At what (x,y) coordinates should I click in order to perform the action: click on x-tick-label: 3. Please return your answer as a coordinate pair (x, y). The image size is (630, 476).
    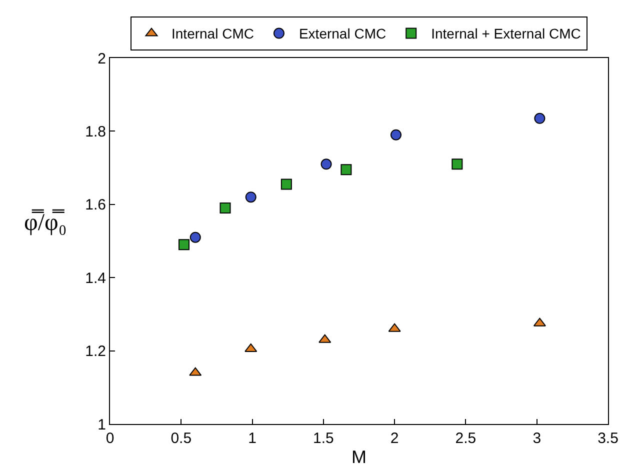
    Looking at the image, I should click on (537, 438).